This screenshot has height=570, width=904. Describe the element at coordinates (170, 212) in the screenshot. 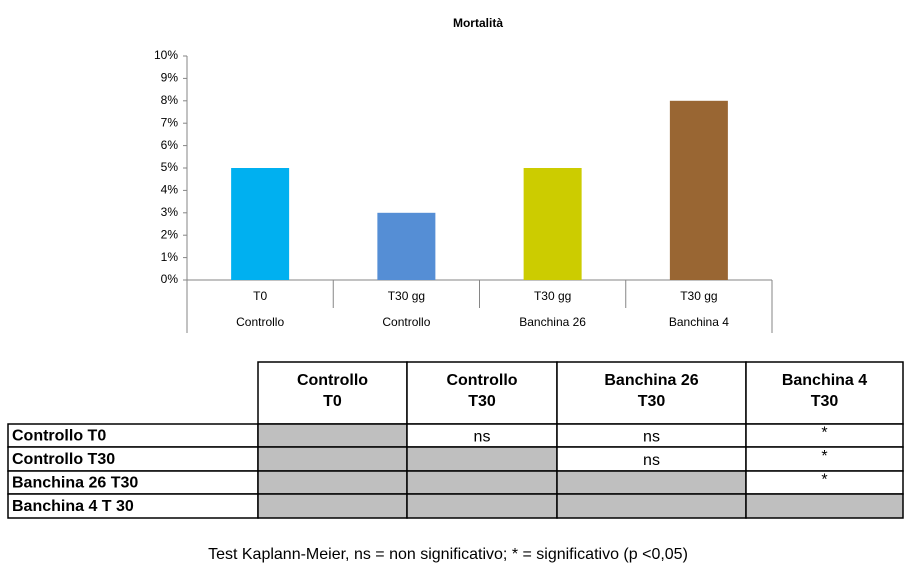

I see `y-tick-label: 3%` at that location.